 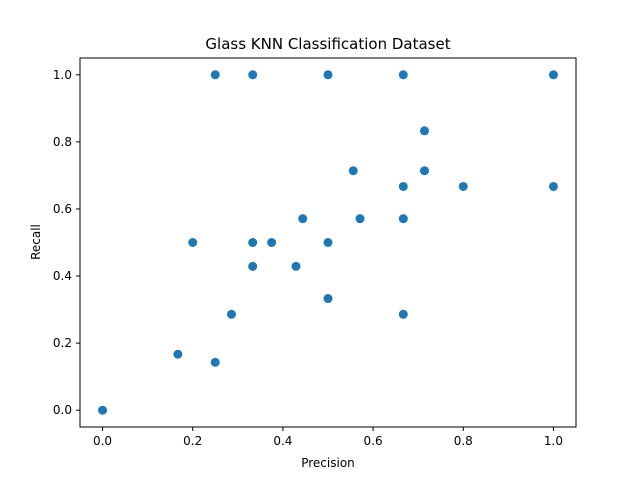 I want to click on y-tick-label: 0.4, so click(x=62, y=276).